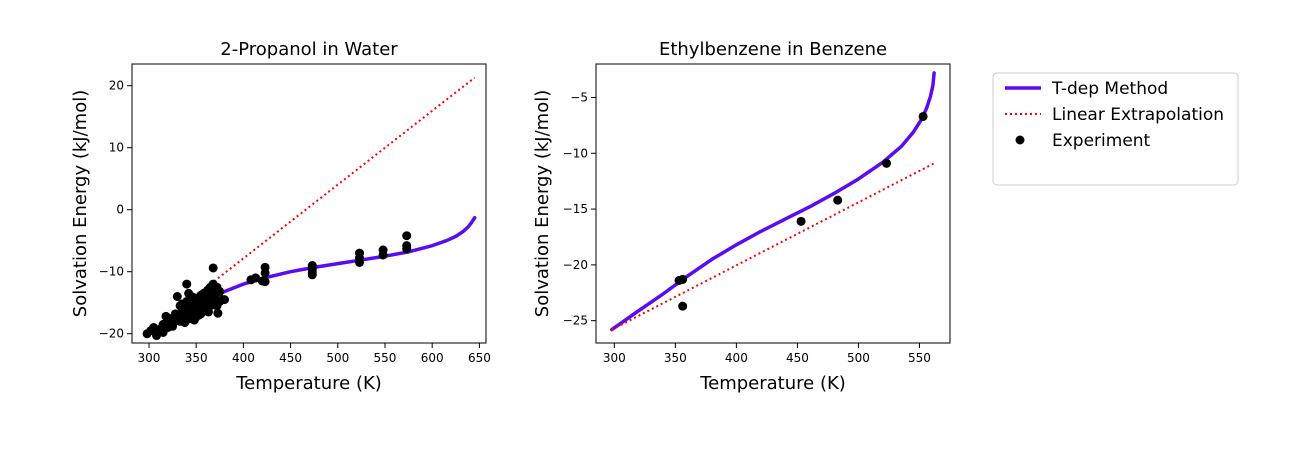  What do you see at coordinates (773, 49) in the screenshot?
I see `chart-title: Ethylbenzene in Benzene` at bounding box center [773, 49].